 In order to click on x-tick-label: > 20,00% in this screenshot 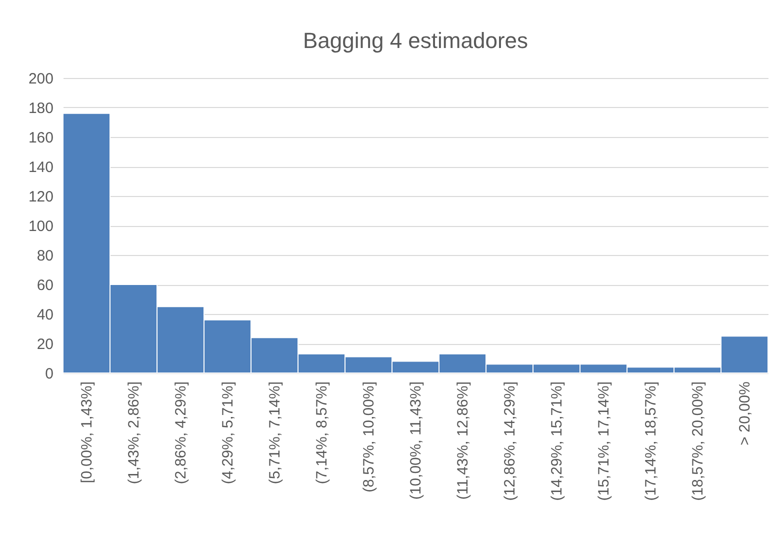, I will do `click(745, 414)`.